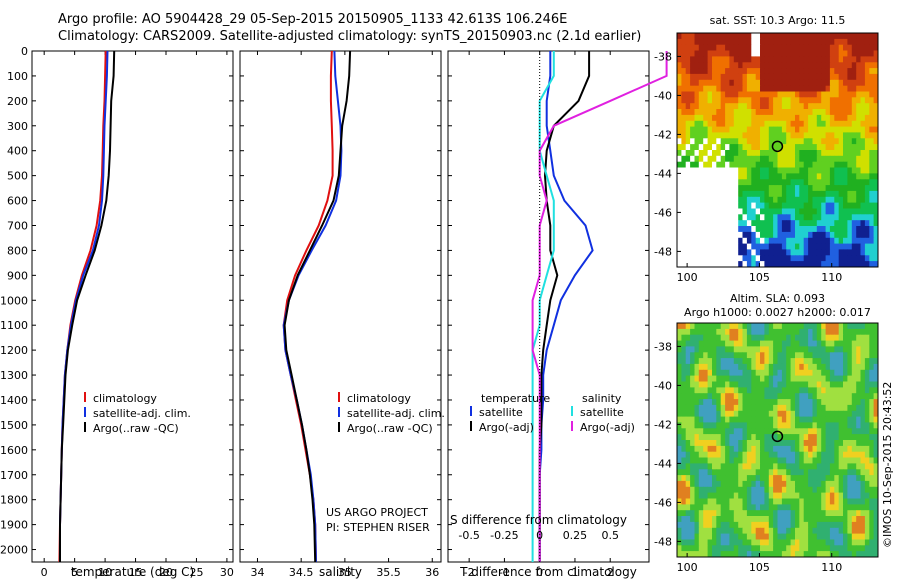 Image resolution: width=900 pixels, height=580 pixels. What do you see at coordinates (74, 572) in the screenshot?
I see `x-tick-label: 5` at bounding box center [74, 572].